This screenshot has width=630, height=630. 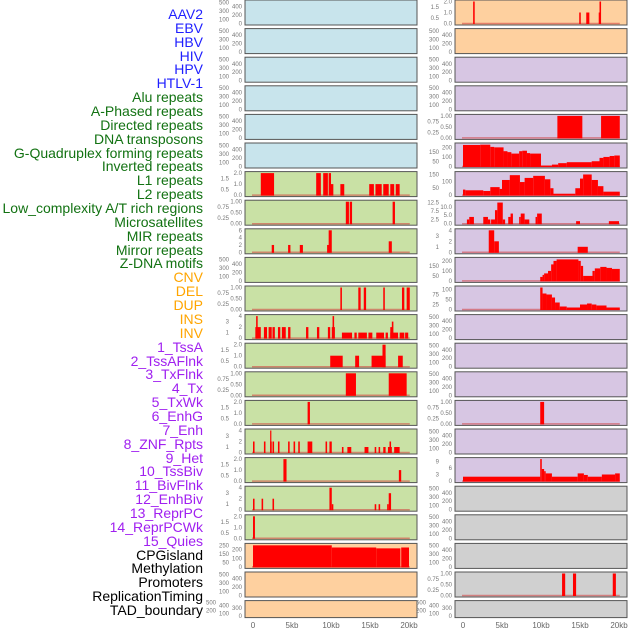 I want to click on y-tick-label: 0.00, so click(x=446, y=597).